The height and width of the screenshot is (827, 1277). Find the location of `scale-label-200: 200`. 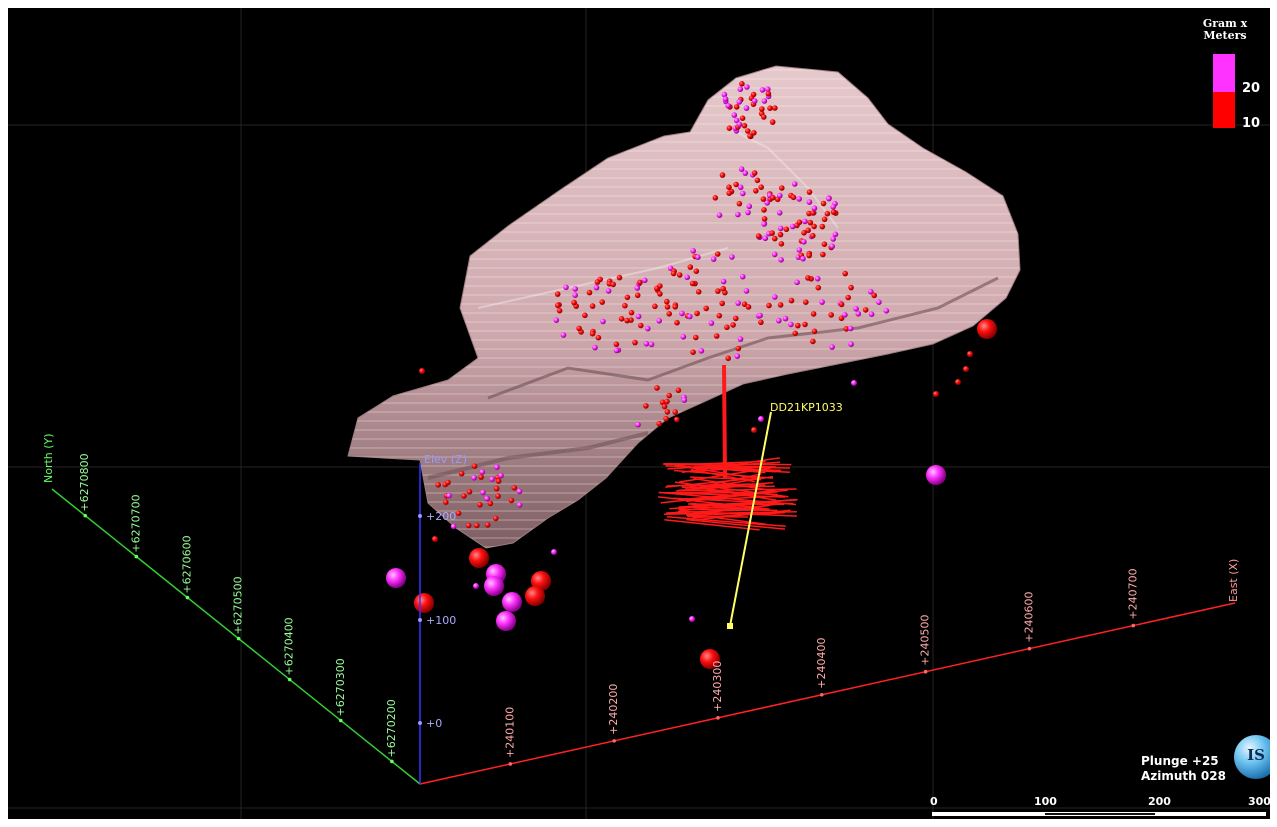

scale-label-200: 200 is located at coordinates (1159, 801).